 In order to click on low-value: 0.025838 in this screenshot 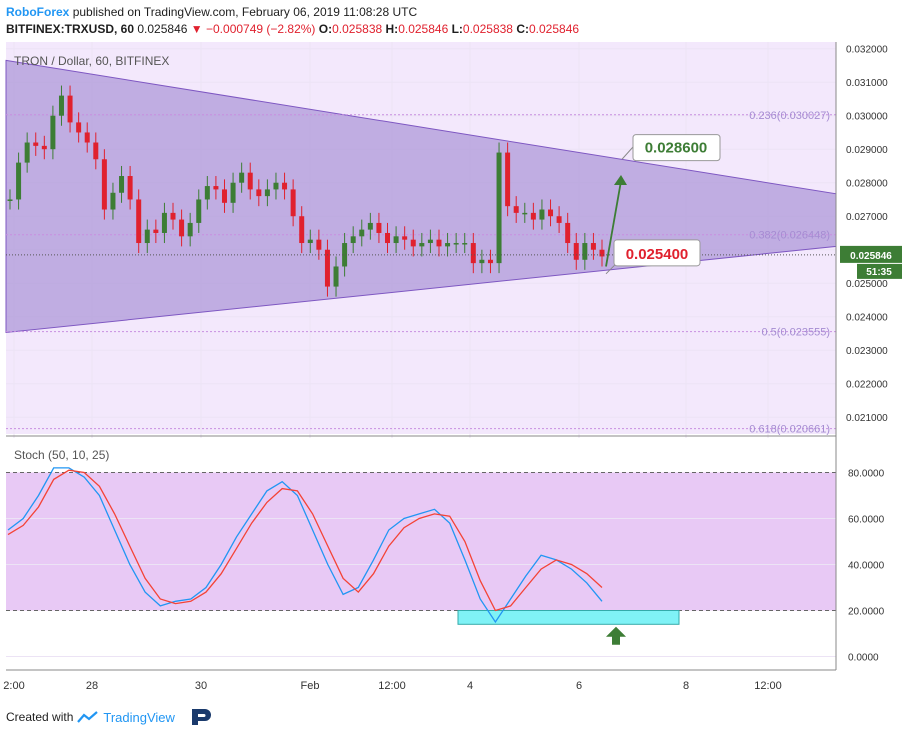, I will do `click(487, 29)`.